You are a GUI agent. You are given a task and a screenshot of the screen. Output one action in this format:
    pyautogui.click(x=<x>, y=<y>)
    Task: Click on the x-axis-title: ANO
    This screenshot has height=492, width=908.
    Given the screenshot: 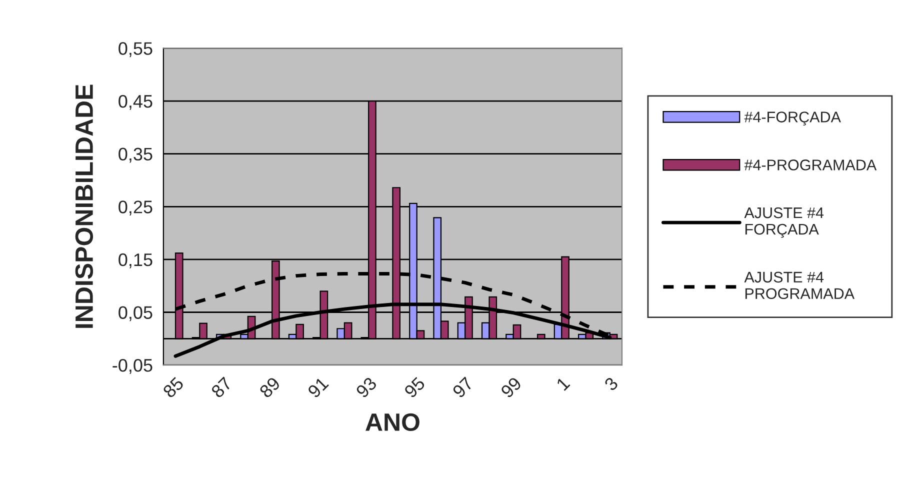 What is the action you would take?
    pyautogui.click(x=393, y=422)
    